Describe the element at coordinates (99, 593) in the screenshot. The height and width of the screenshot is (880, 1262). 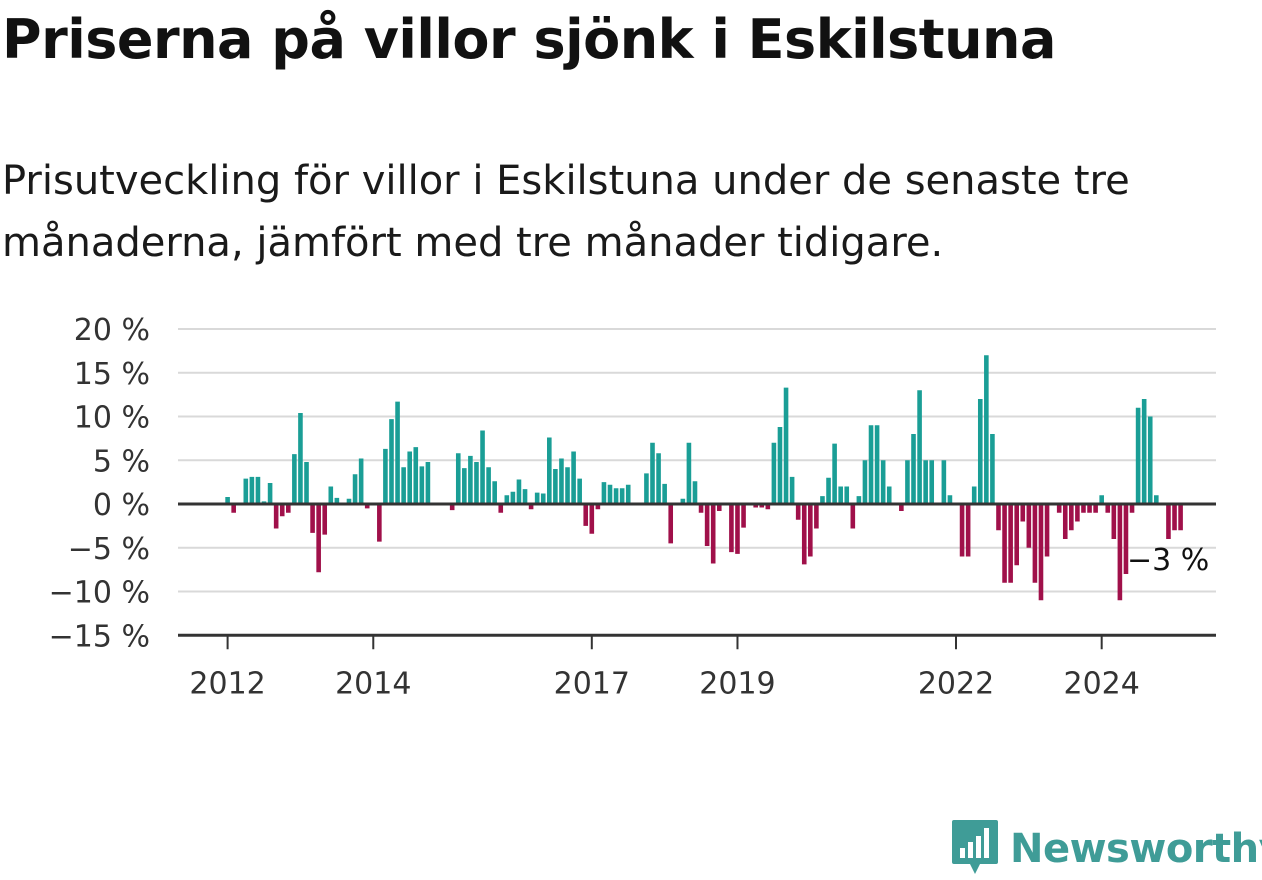
I see `y-tick-label: −10 %` at that location.